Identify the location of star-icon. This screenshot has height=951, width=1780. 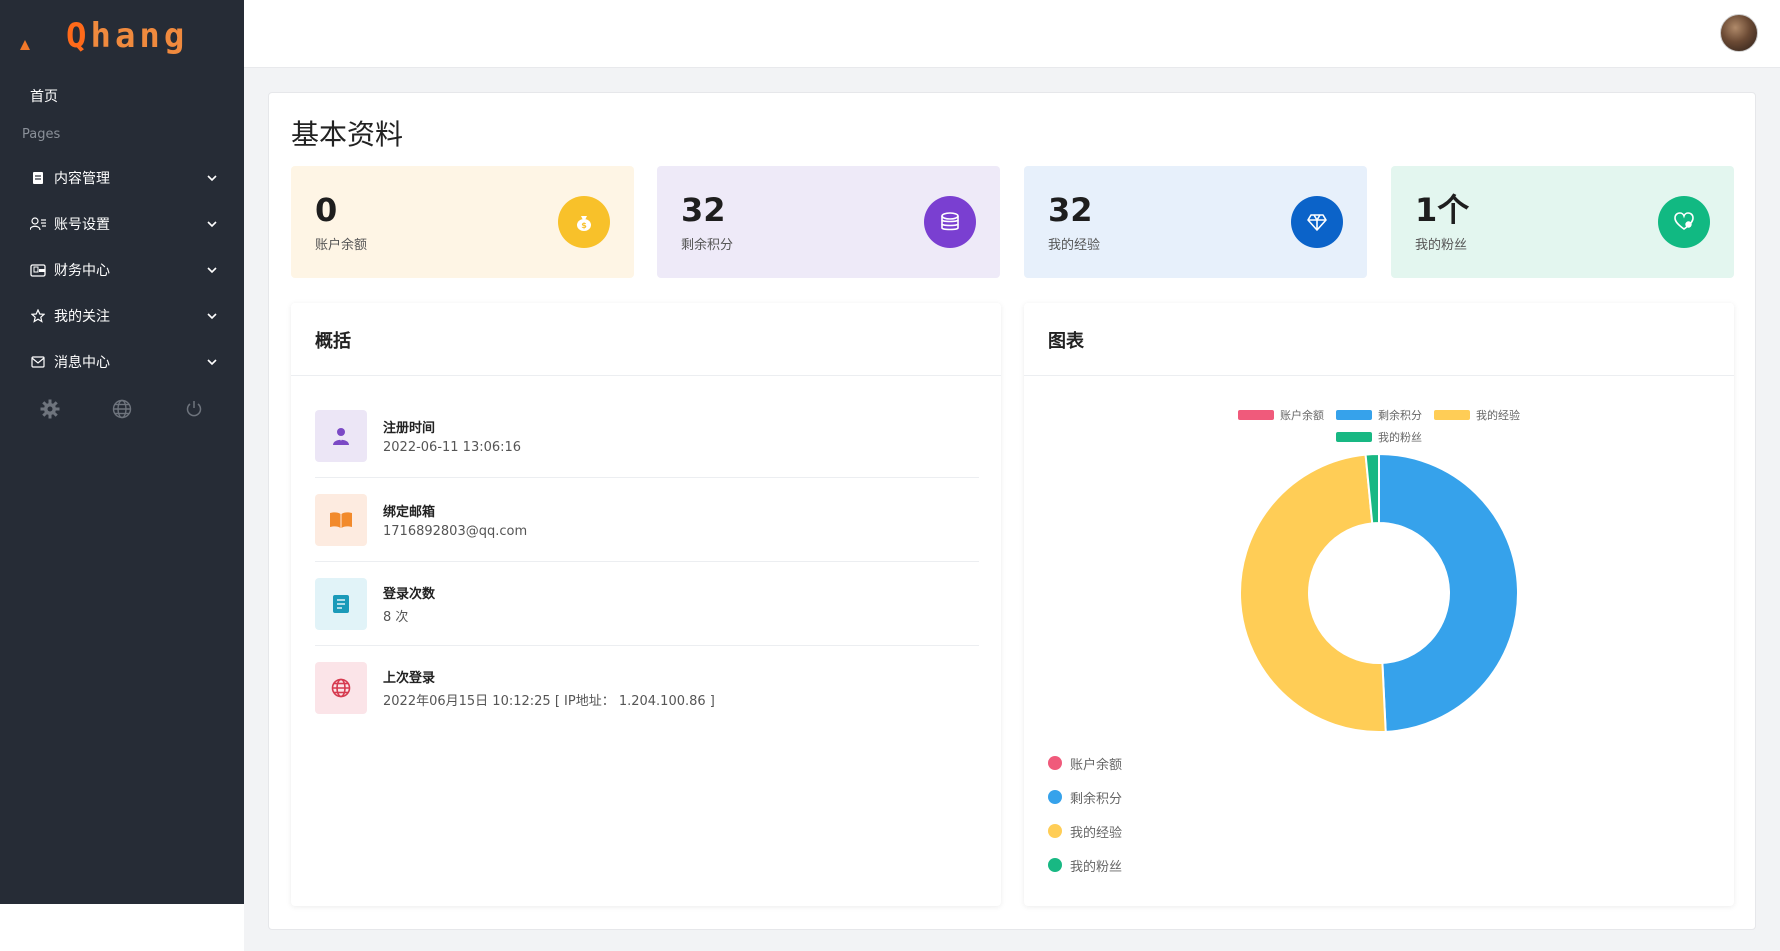
(38, 316).